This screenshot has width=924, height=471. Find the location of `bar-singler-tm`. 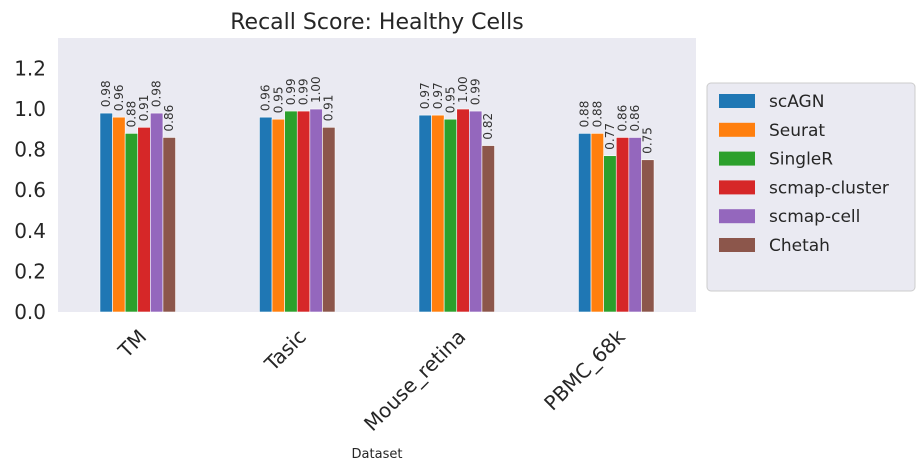

bar-singler-tm is located at coordinates (131, 223).